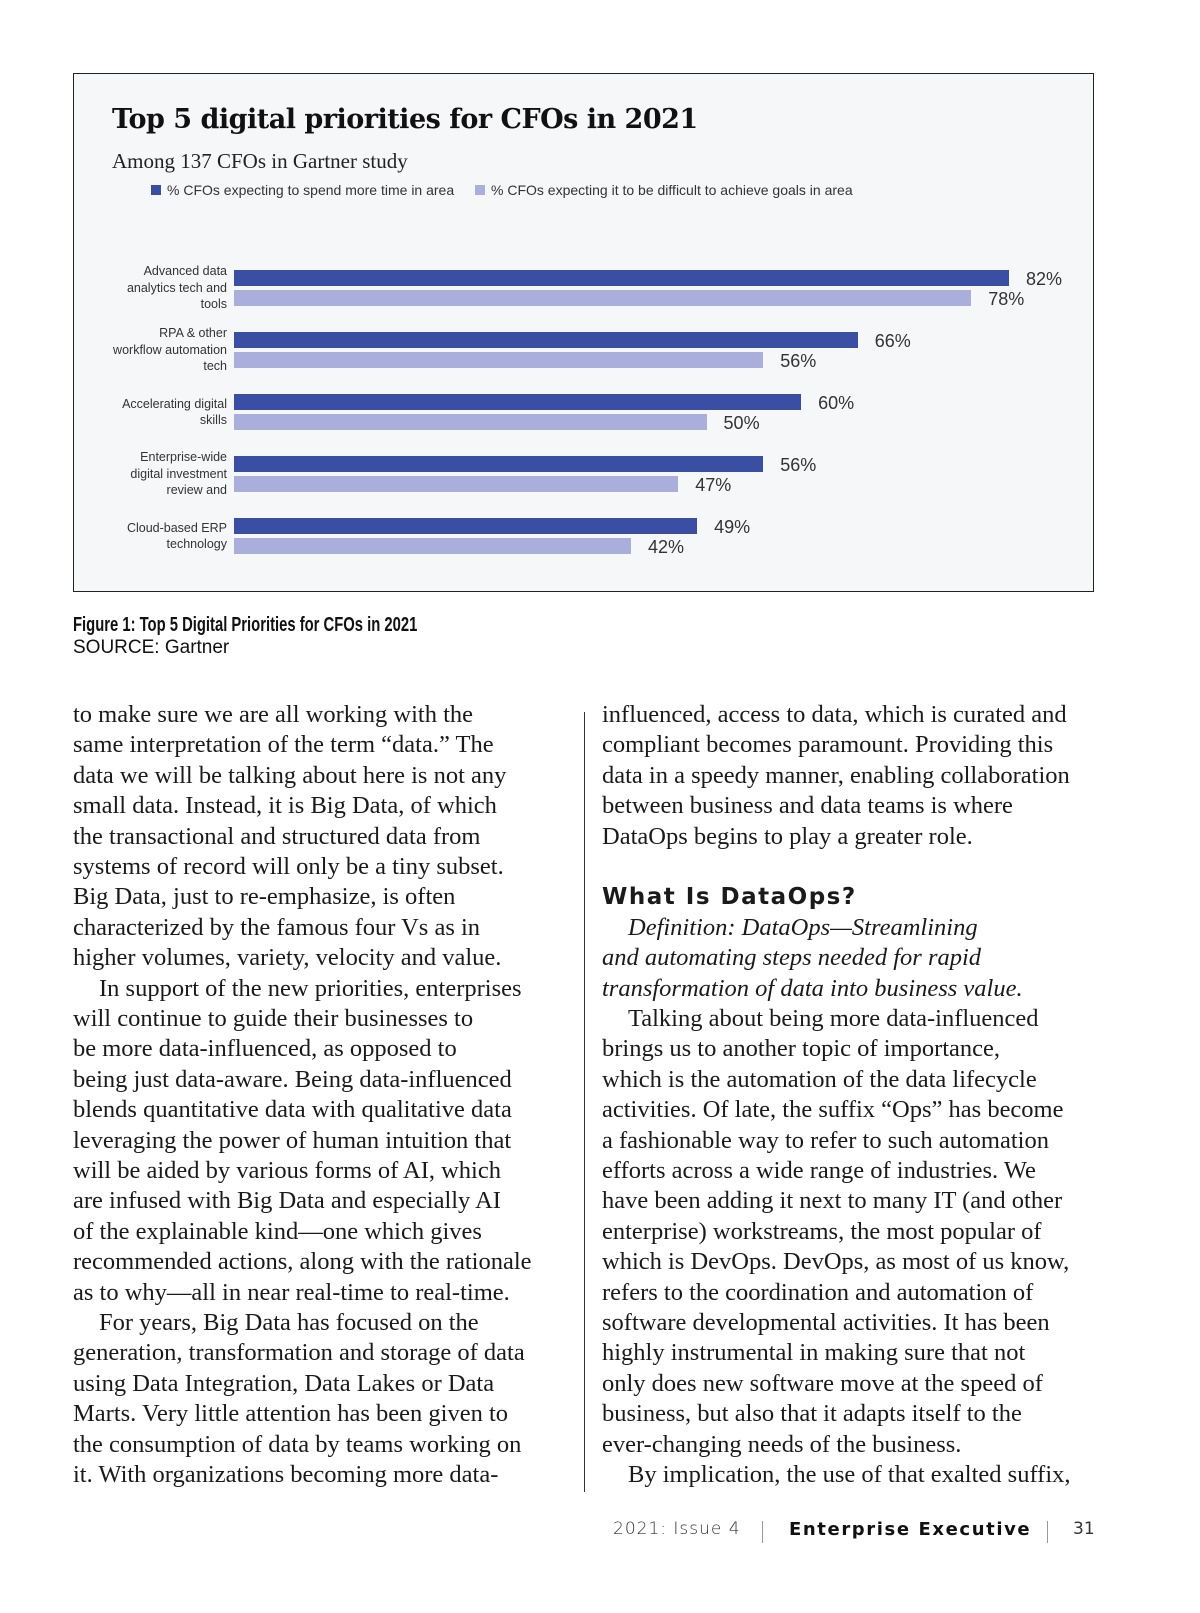 The width and height of the screenshot is (1200, 1613). Describe the element at coordinates (584, 1102) in the screenshot. I see `column-divider` at that location.